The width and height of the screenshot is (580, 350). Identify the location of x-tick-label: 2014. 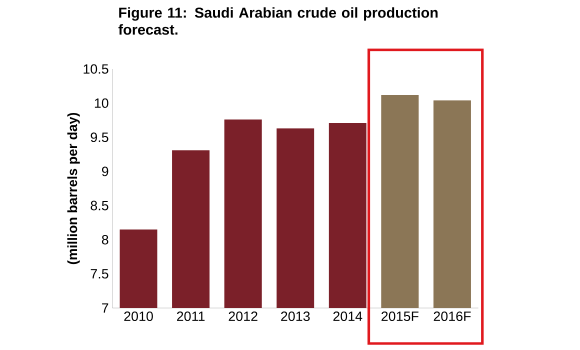
(347, 317).